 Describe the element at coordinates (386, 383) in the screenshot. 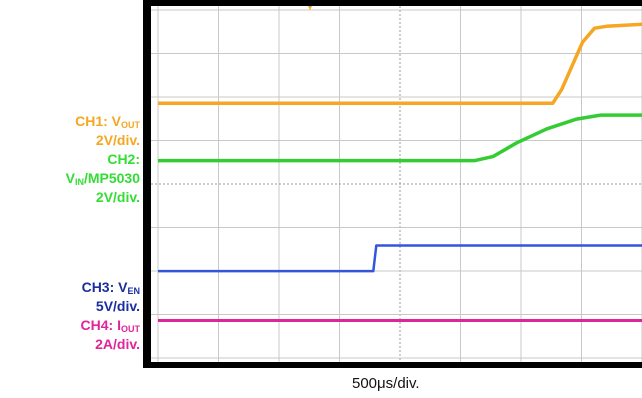

I see `x-axis-label: 500μs/div.` at that location.